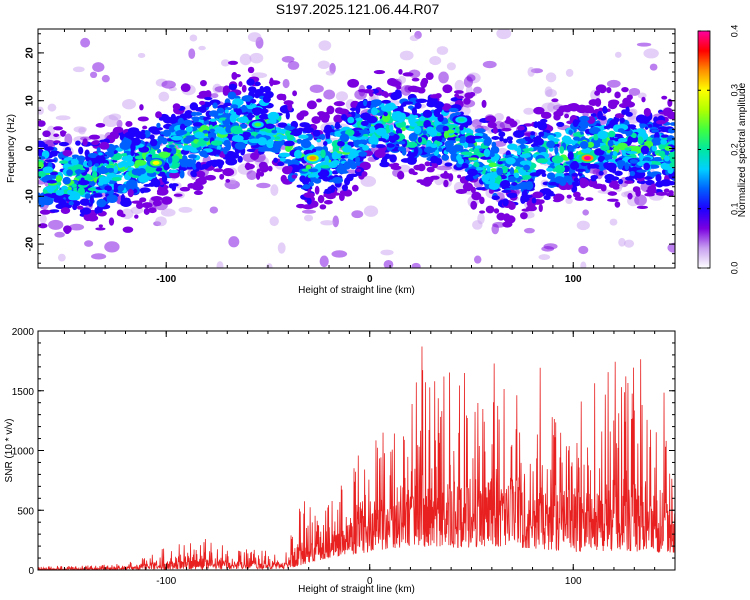 The height and width of the screenshot is (600, 750). What do you see at coordinates (9, 451) in the screenshot?
I see `y-axis-label: SNR (10 * v/v)` at bounding box center [9, 451].